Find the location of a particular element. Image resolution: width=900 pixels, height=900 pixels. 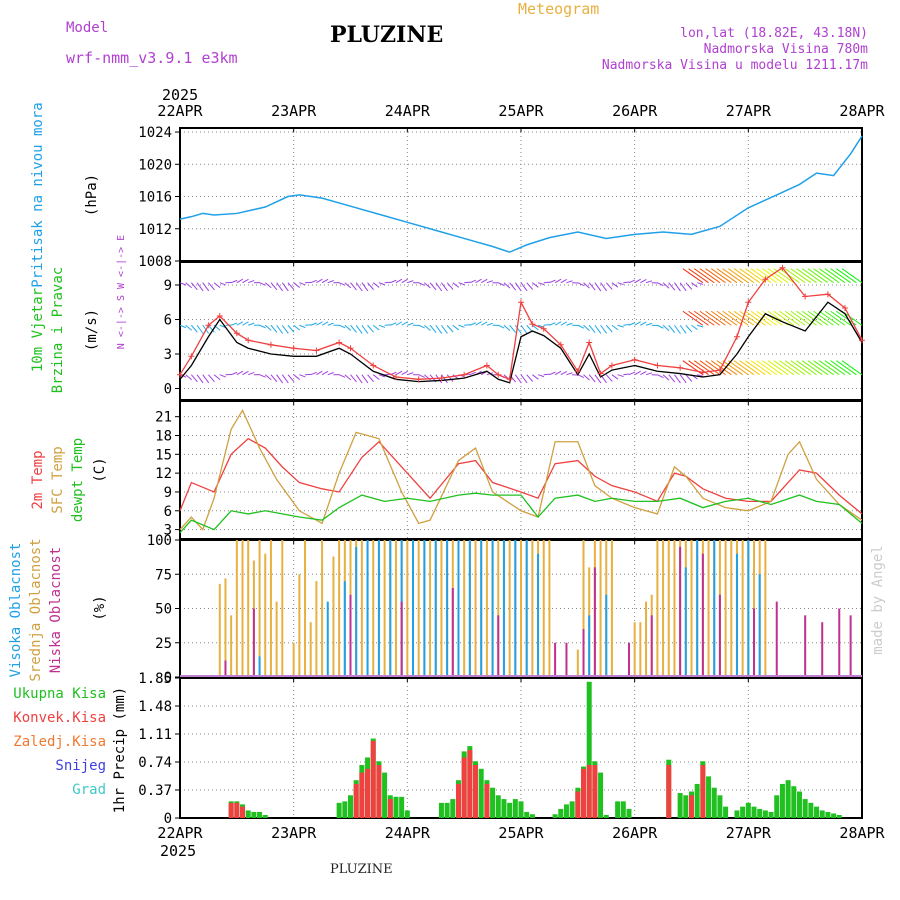

y-tick-label: 3 is located at coordinates (168, 355).